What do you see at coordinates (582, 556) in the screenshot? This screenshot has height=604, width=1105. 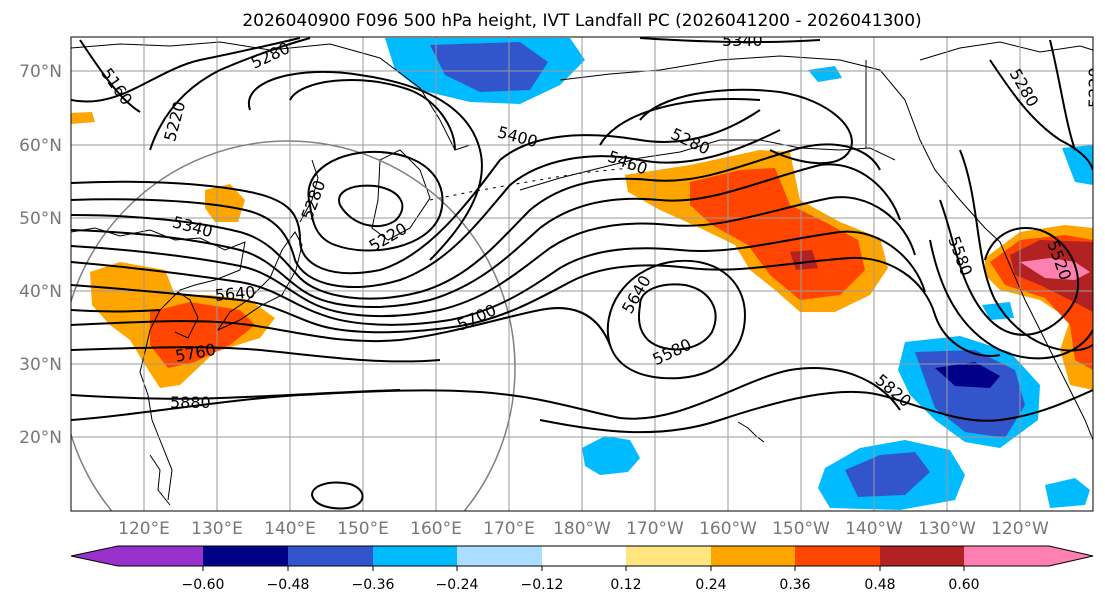 I see `colorbar-outline` at bounding box center [582, 556].